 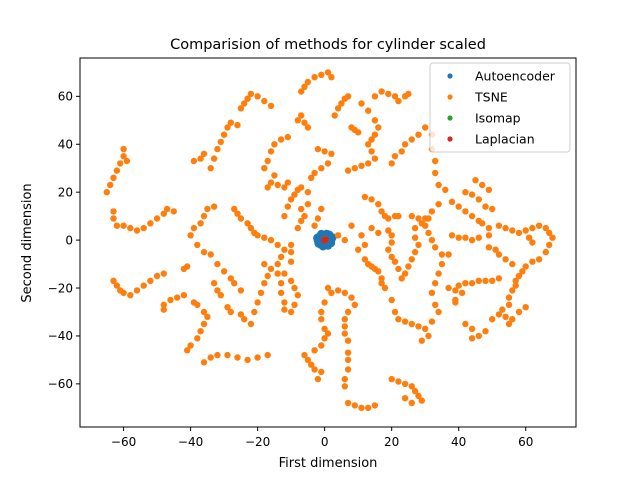 What do you see at coordinates (60, 336) in the screenshot?
I see `y-tick-label: −40` at bounding box center [60, 336].